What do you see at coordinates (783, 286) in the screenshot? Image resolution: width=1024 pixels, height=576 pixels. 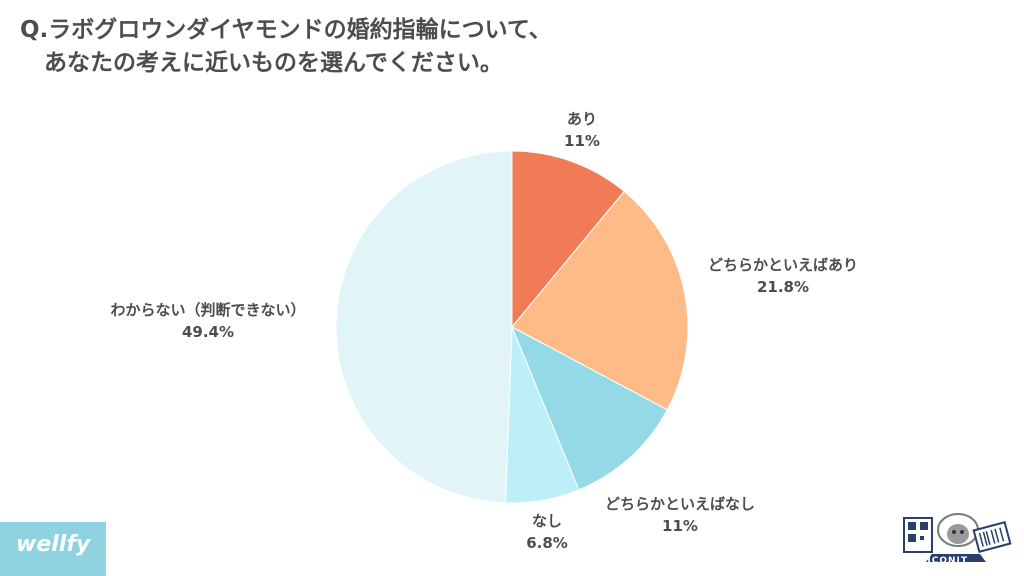 I see `slice-percent: 21.8%` at bounding box center [783, 286].